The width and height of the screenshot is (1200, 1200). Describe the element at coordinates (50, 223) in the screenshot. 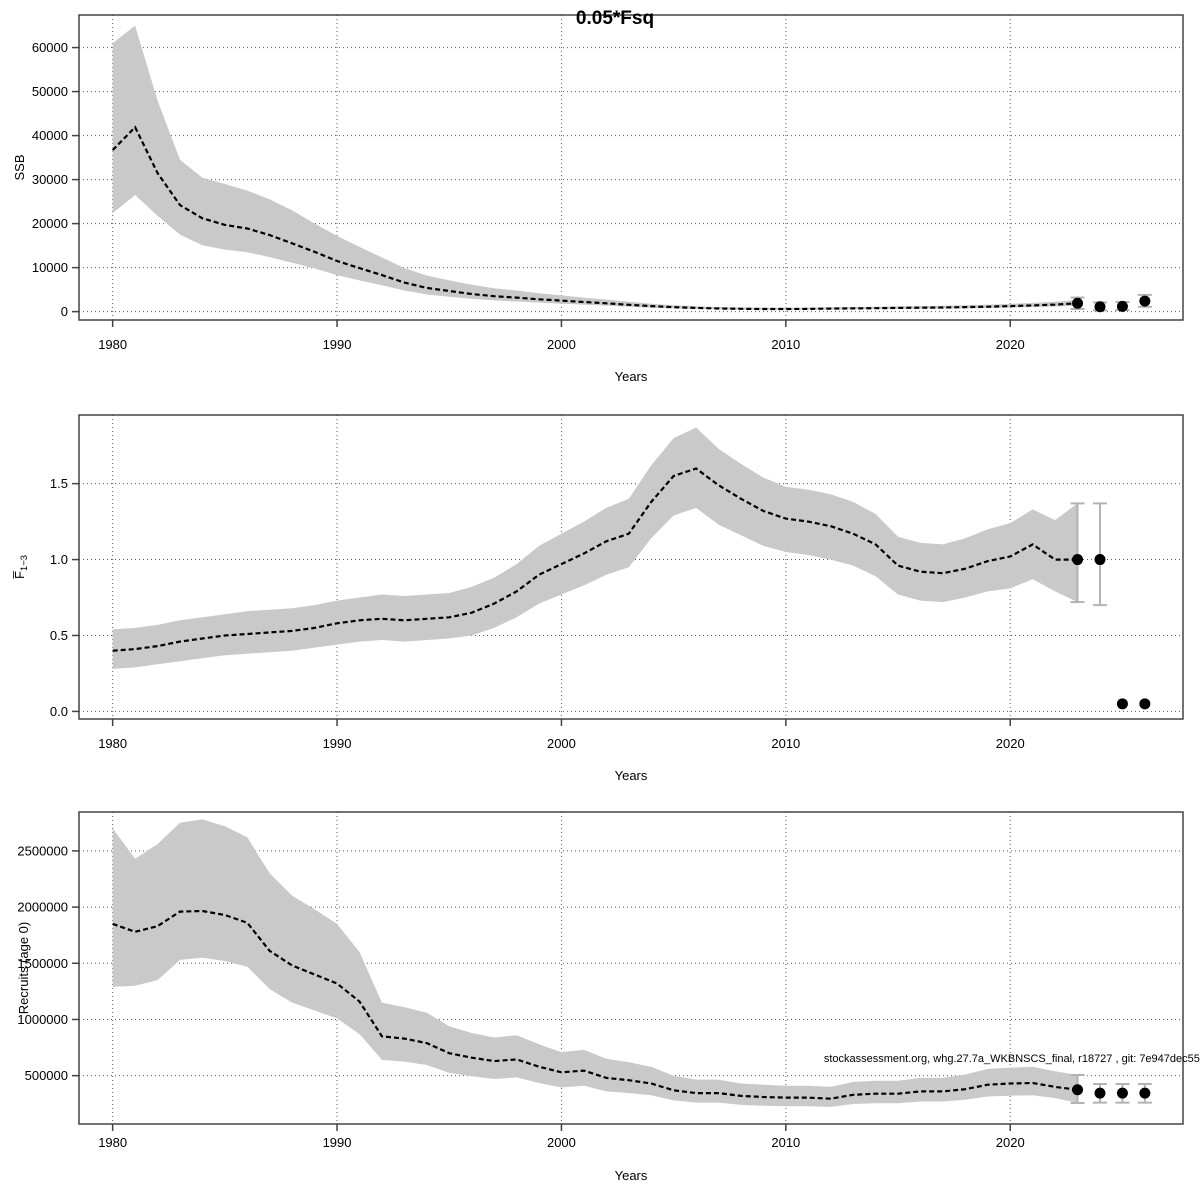

I see `ssb-y-tick-label: 20000` at that location.